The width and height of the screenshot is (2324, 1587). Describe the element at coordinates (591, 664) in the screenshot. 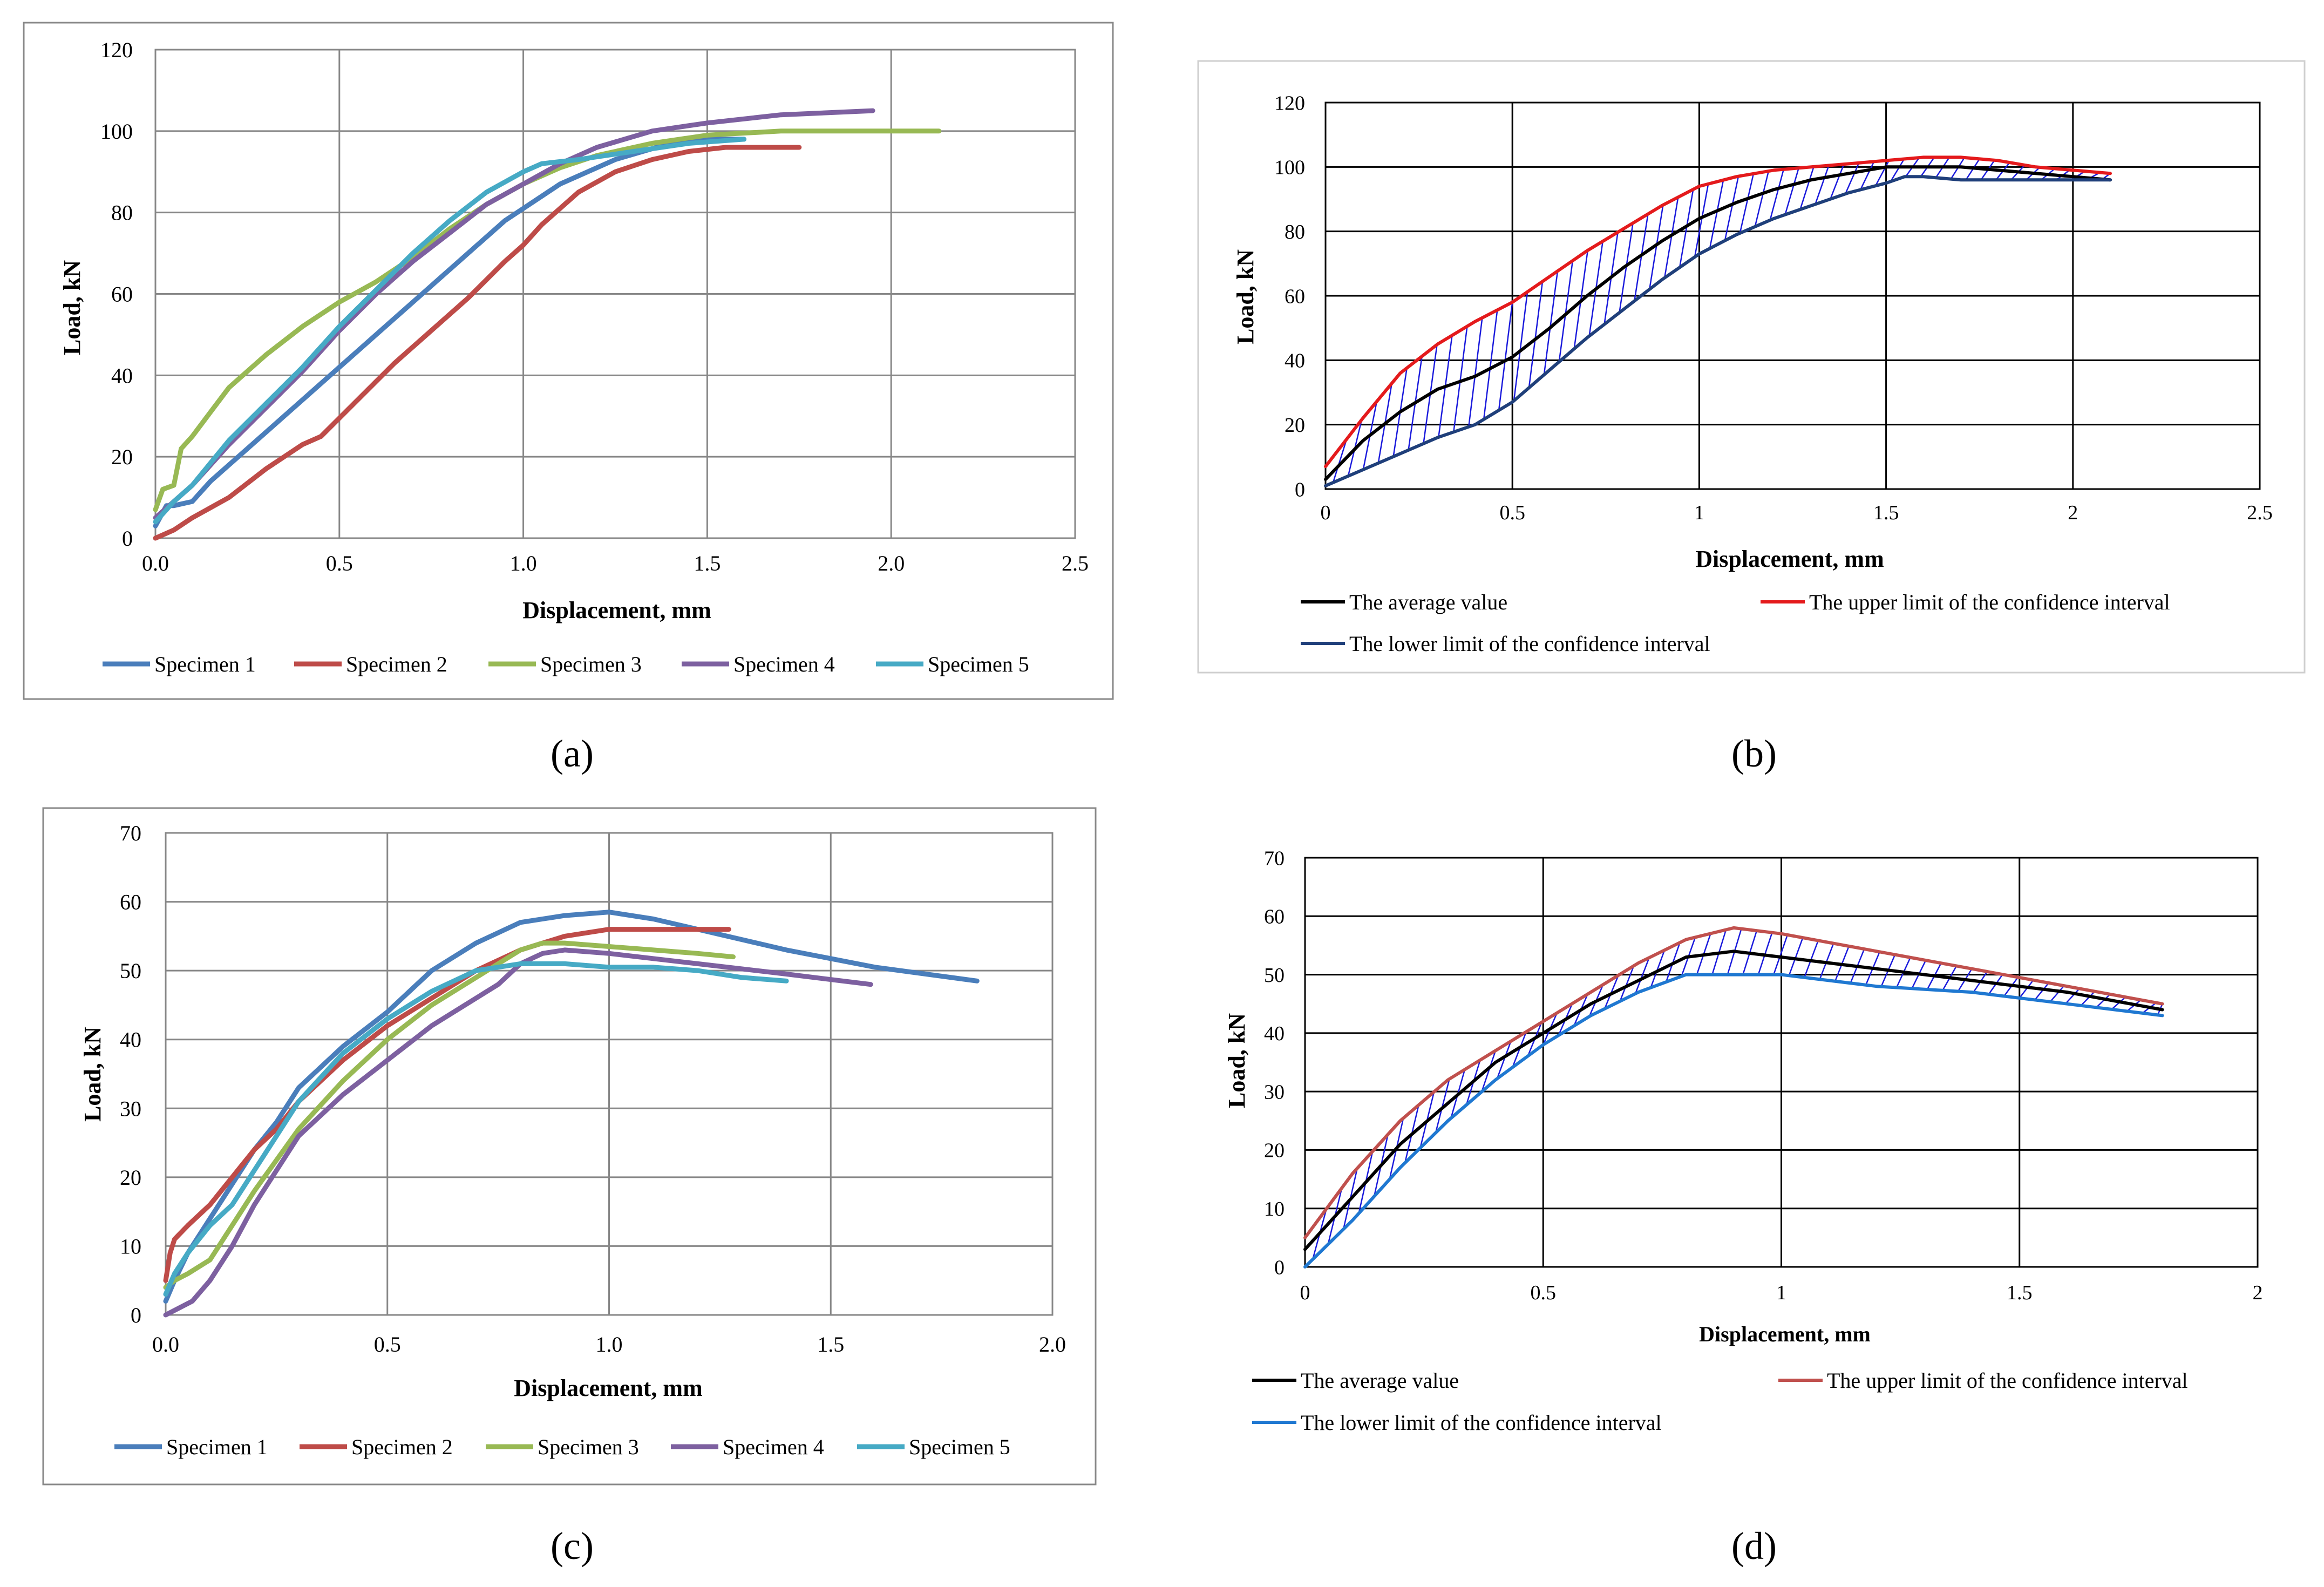

I see `legend-label: Specimen 3` at that location.